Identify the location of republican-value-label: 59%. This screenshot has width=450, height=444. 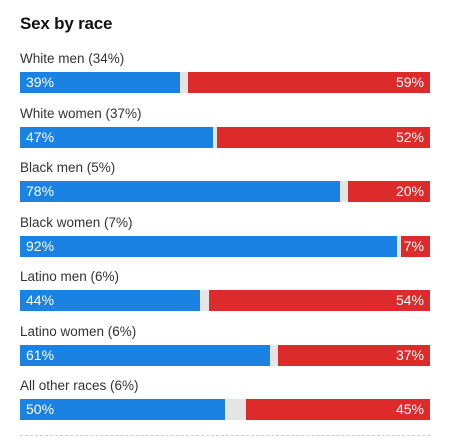
(409, 82).